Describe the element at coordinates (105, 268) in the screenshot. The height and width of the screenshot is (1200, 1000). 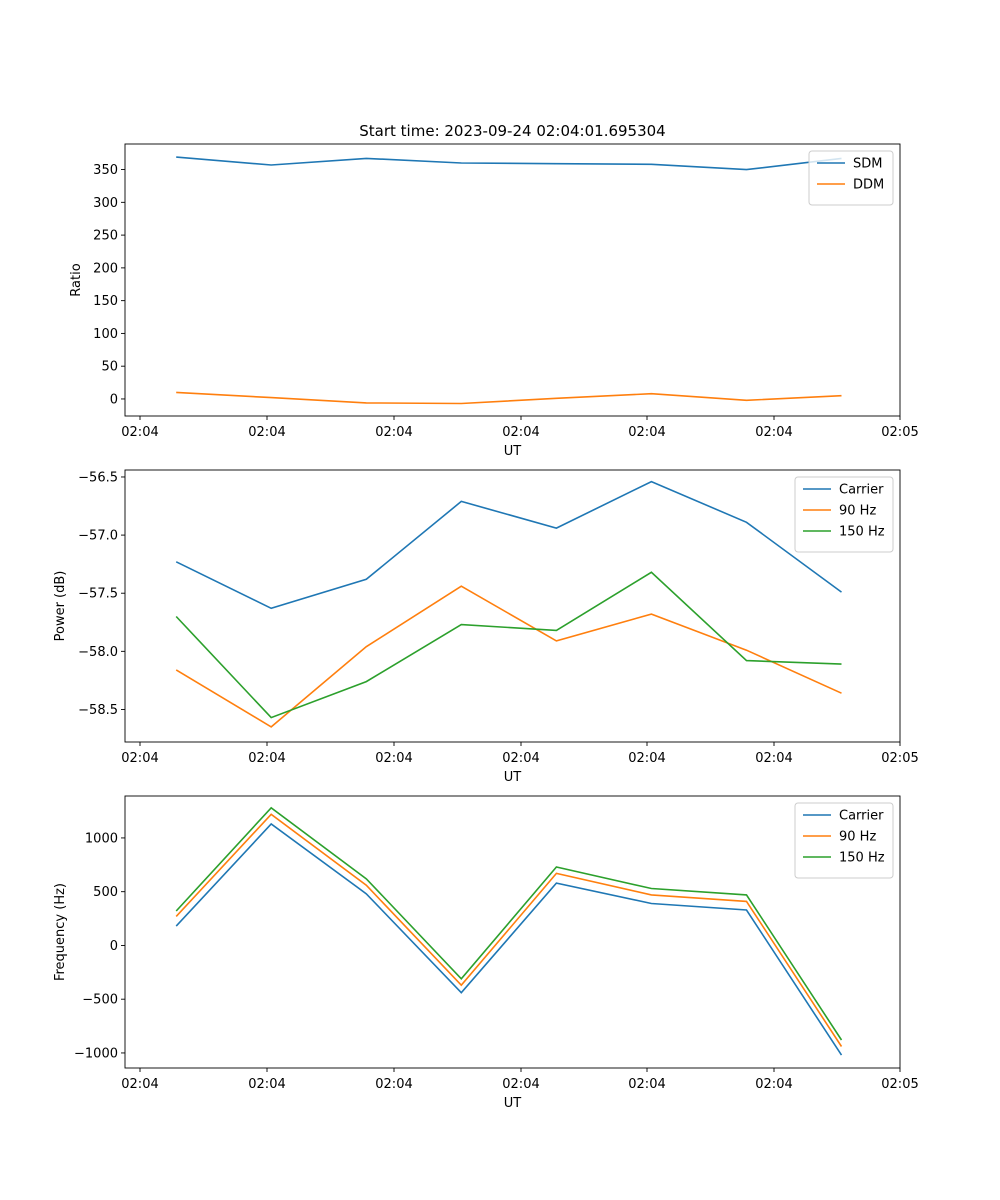
I see `y-tick-label: 200` at that location.